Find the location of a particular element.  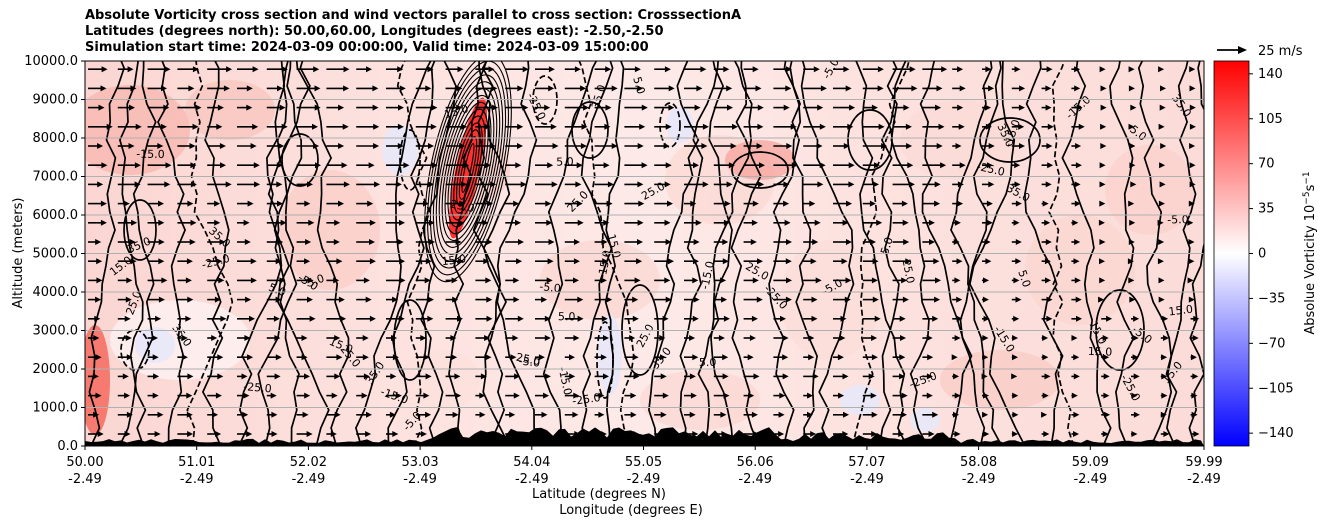

y-tick-label: 0.0 is located at coordinates (67, 446).